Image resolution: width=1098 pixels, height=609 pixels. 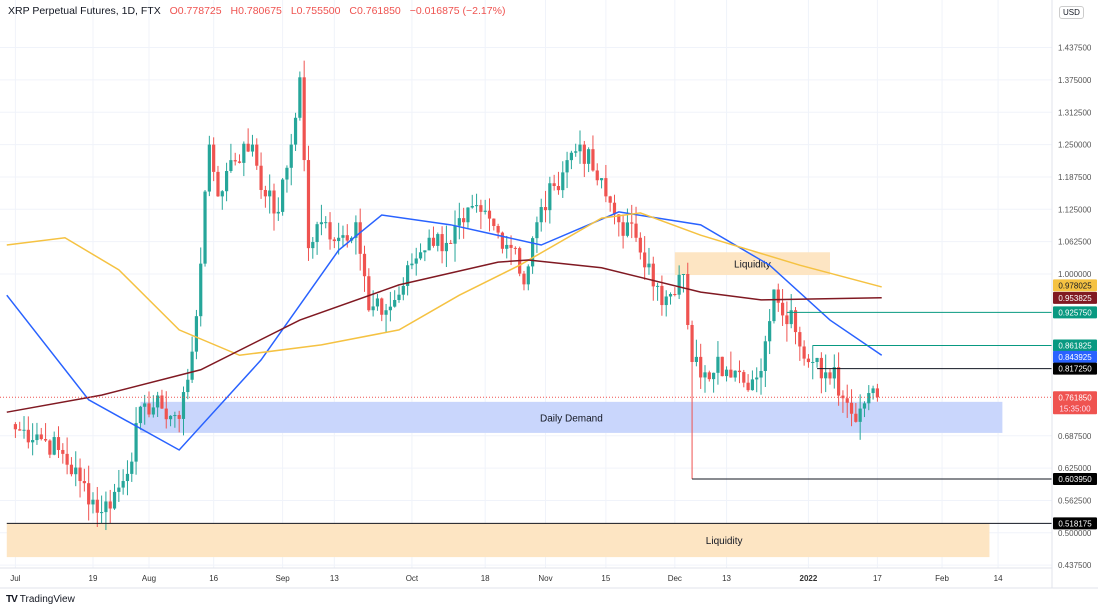 I want to click on level-price-tag-text: 0.861825, so click(x=1075, y=346).